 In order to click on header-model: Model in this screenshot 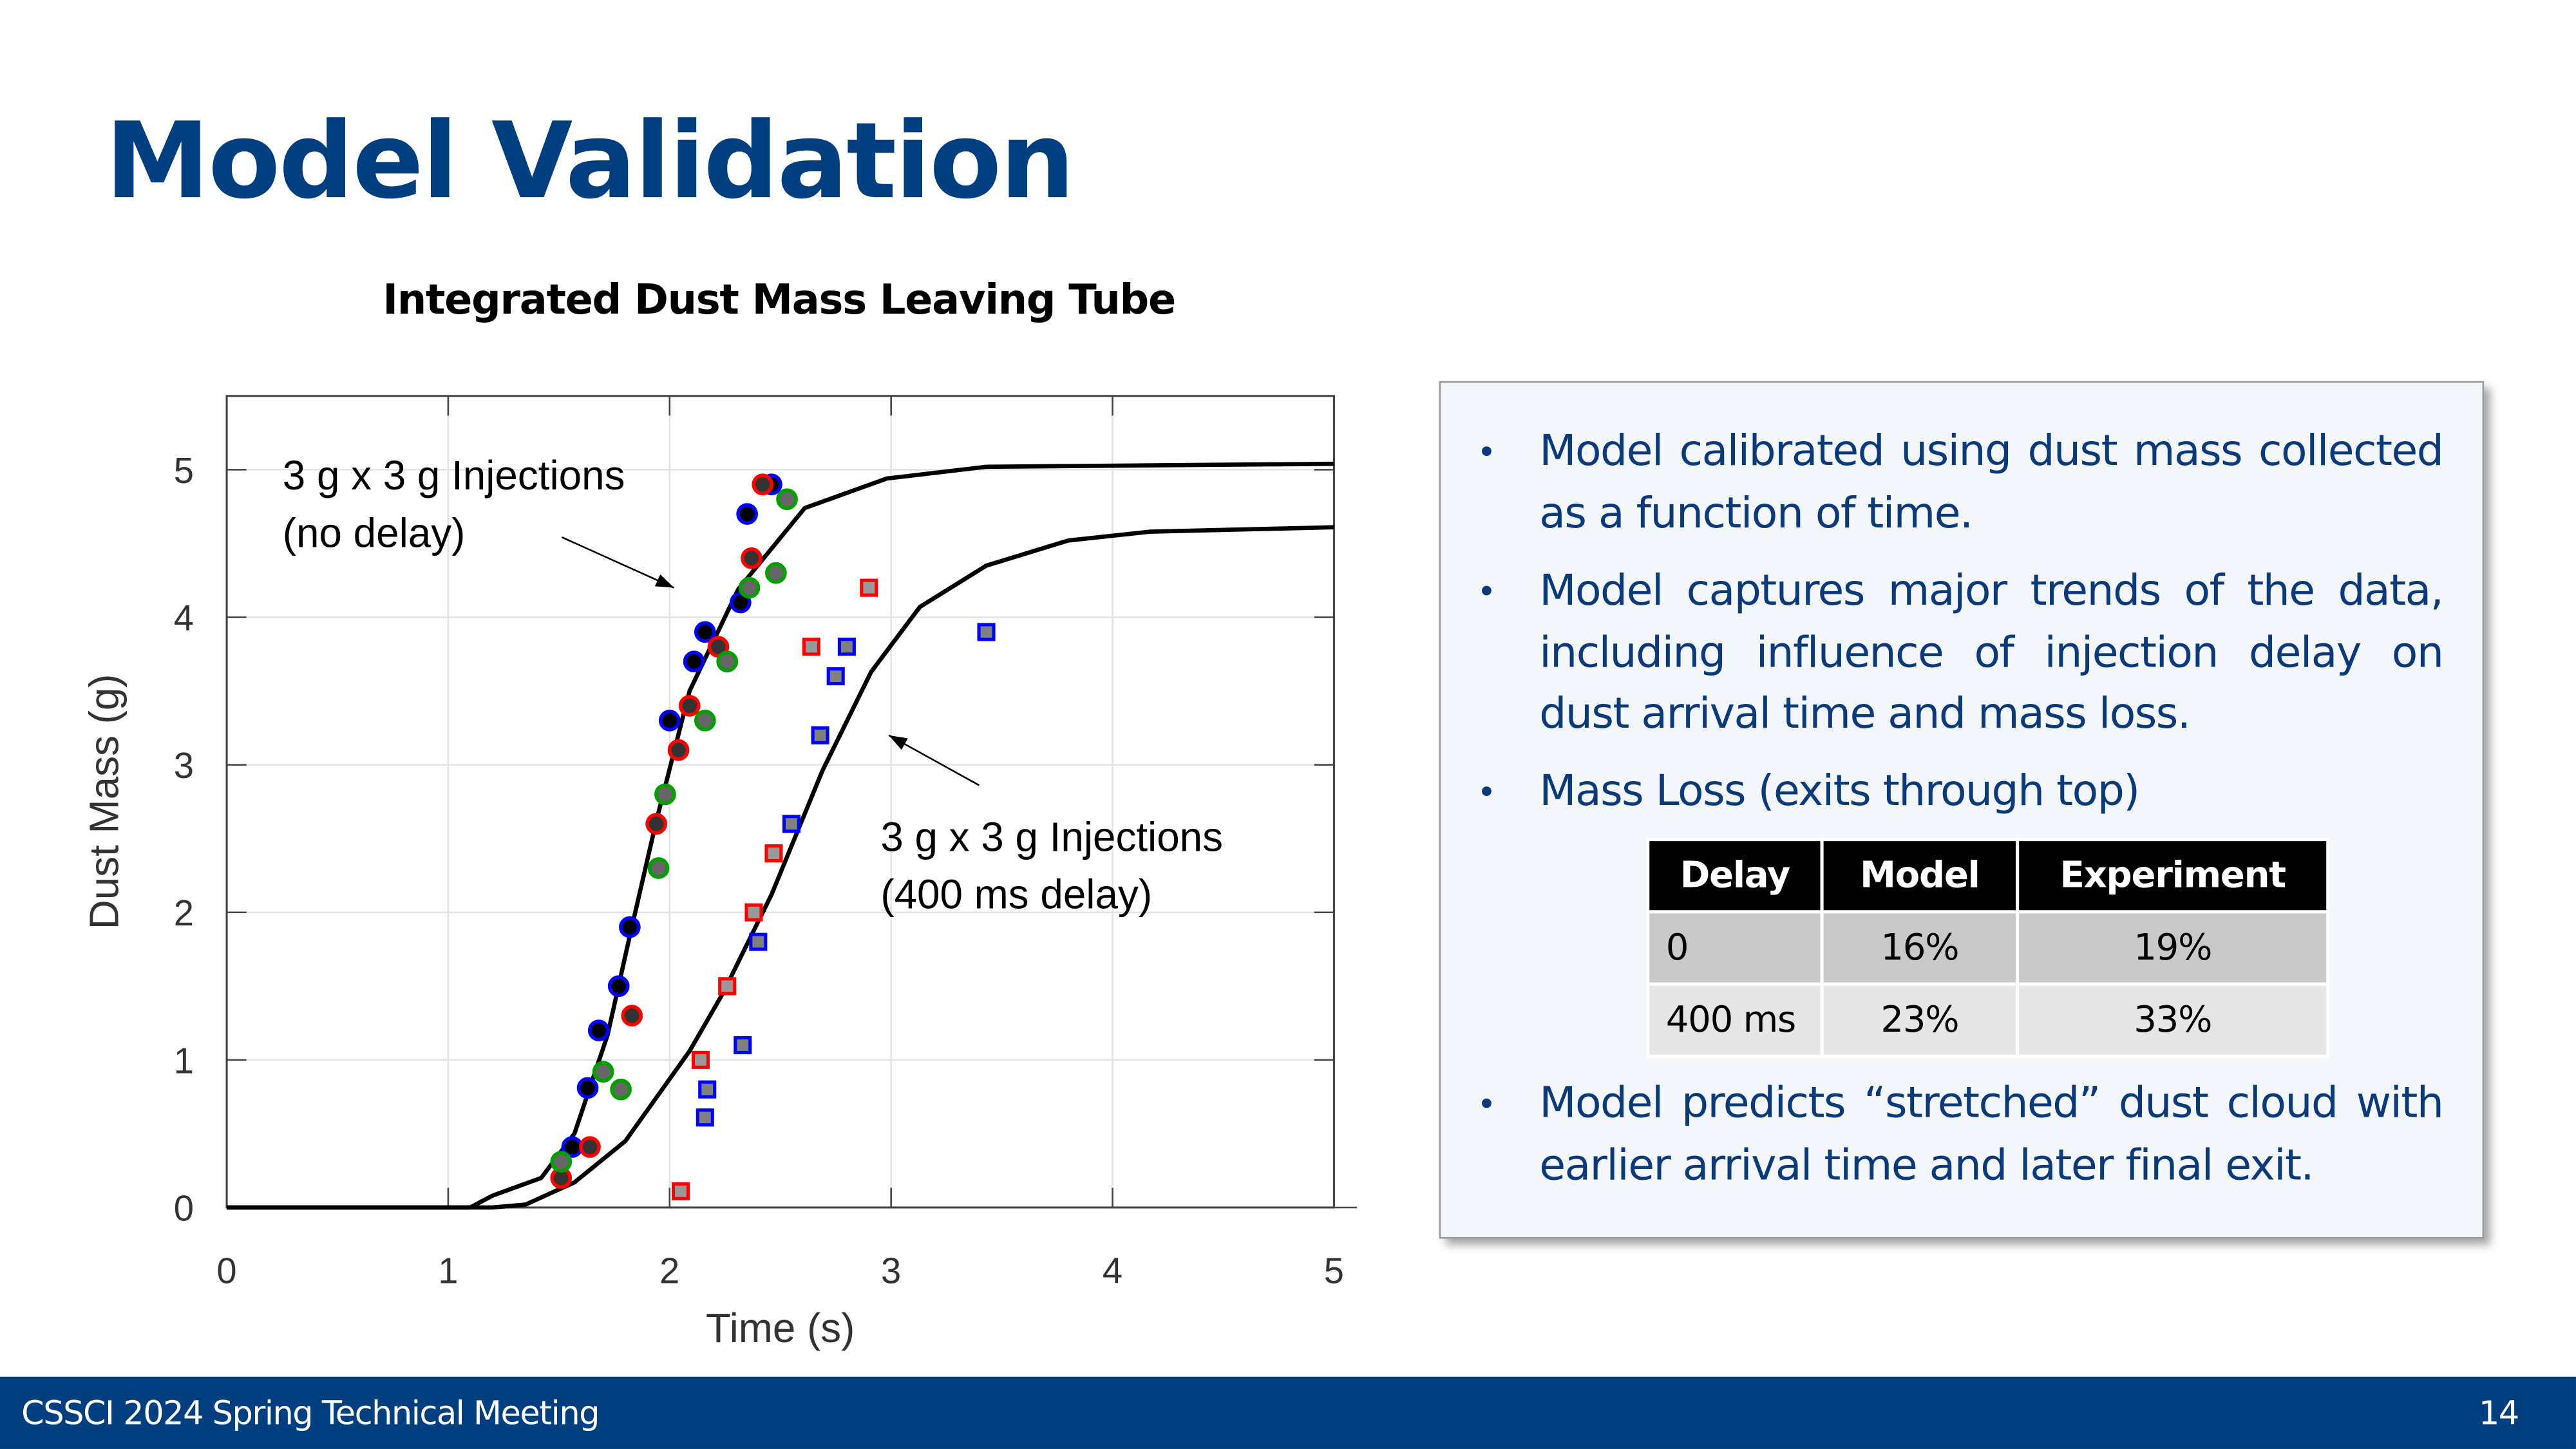, I will do `click(1920, 876)`.